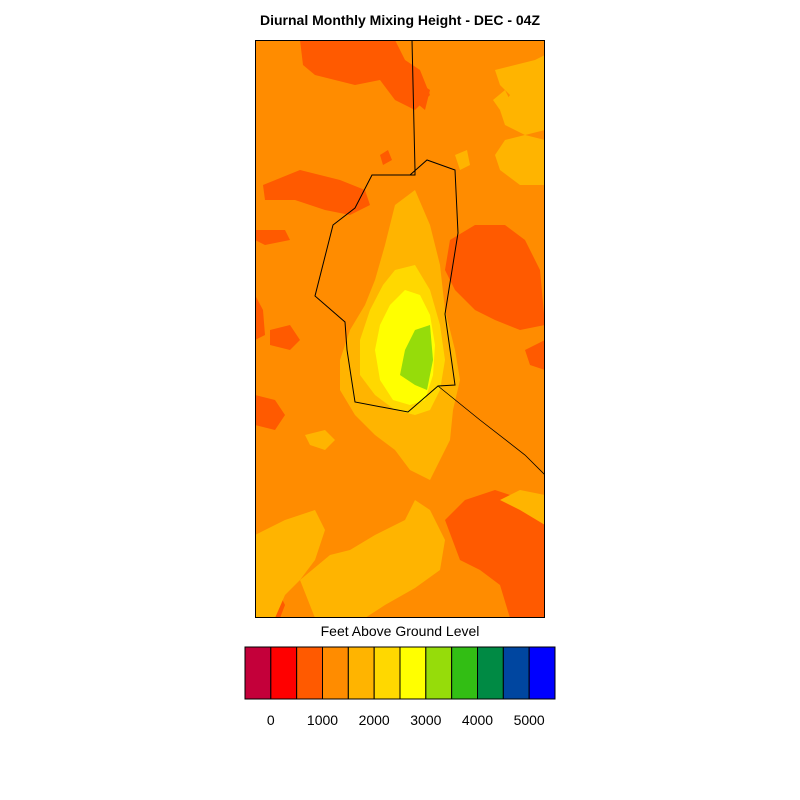 Image resolution: width=800 pixels, height=800 pixels. Describe the element at coordinates (426, 720) in the screenshot. I see `colorbar-tick-label: 3000` at that location.